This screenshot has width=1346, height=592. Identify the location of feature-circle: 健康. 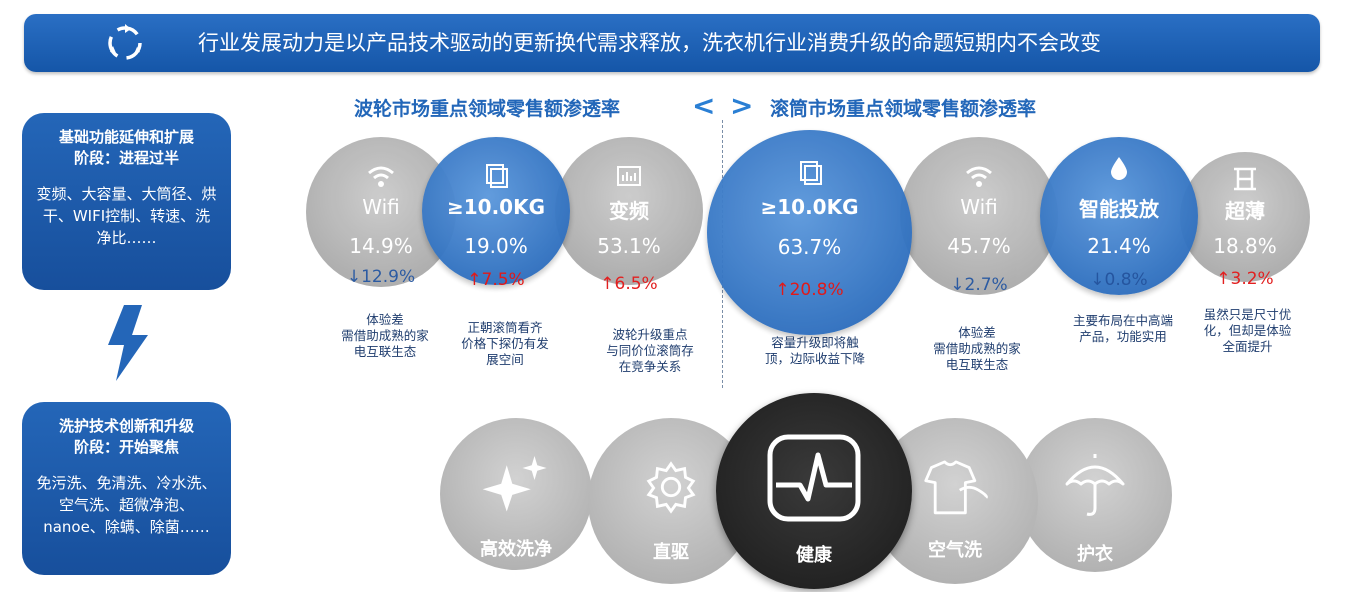
(814, 491).